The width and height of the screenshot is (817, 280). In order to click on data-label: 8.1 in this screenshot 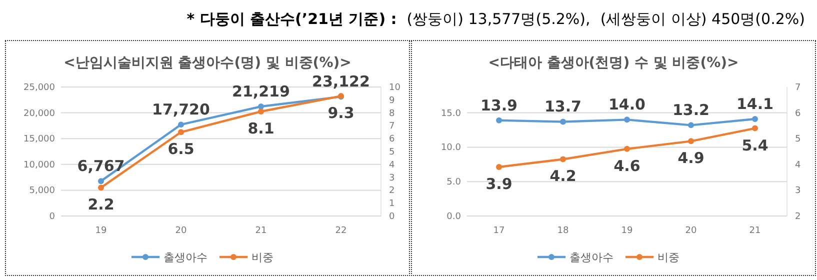, I will do `click(261, 129)`.